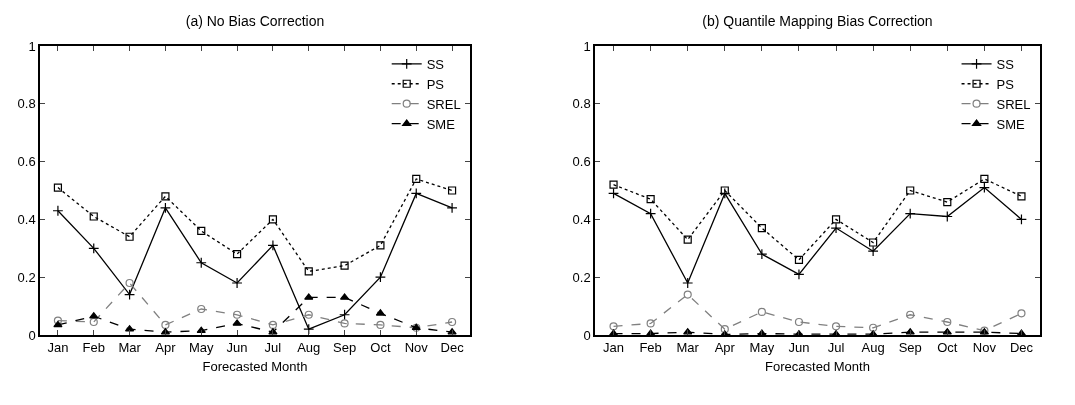 The height and width of the screenshot is (405, 1075). I want to click on chart-title: (b) Quantile Mapping Bias Correction, so click(817, 21).